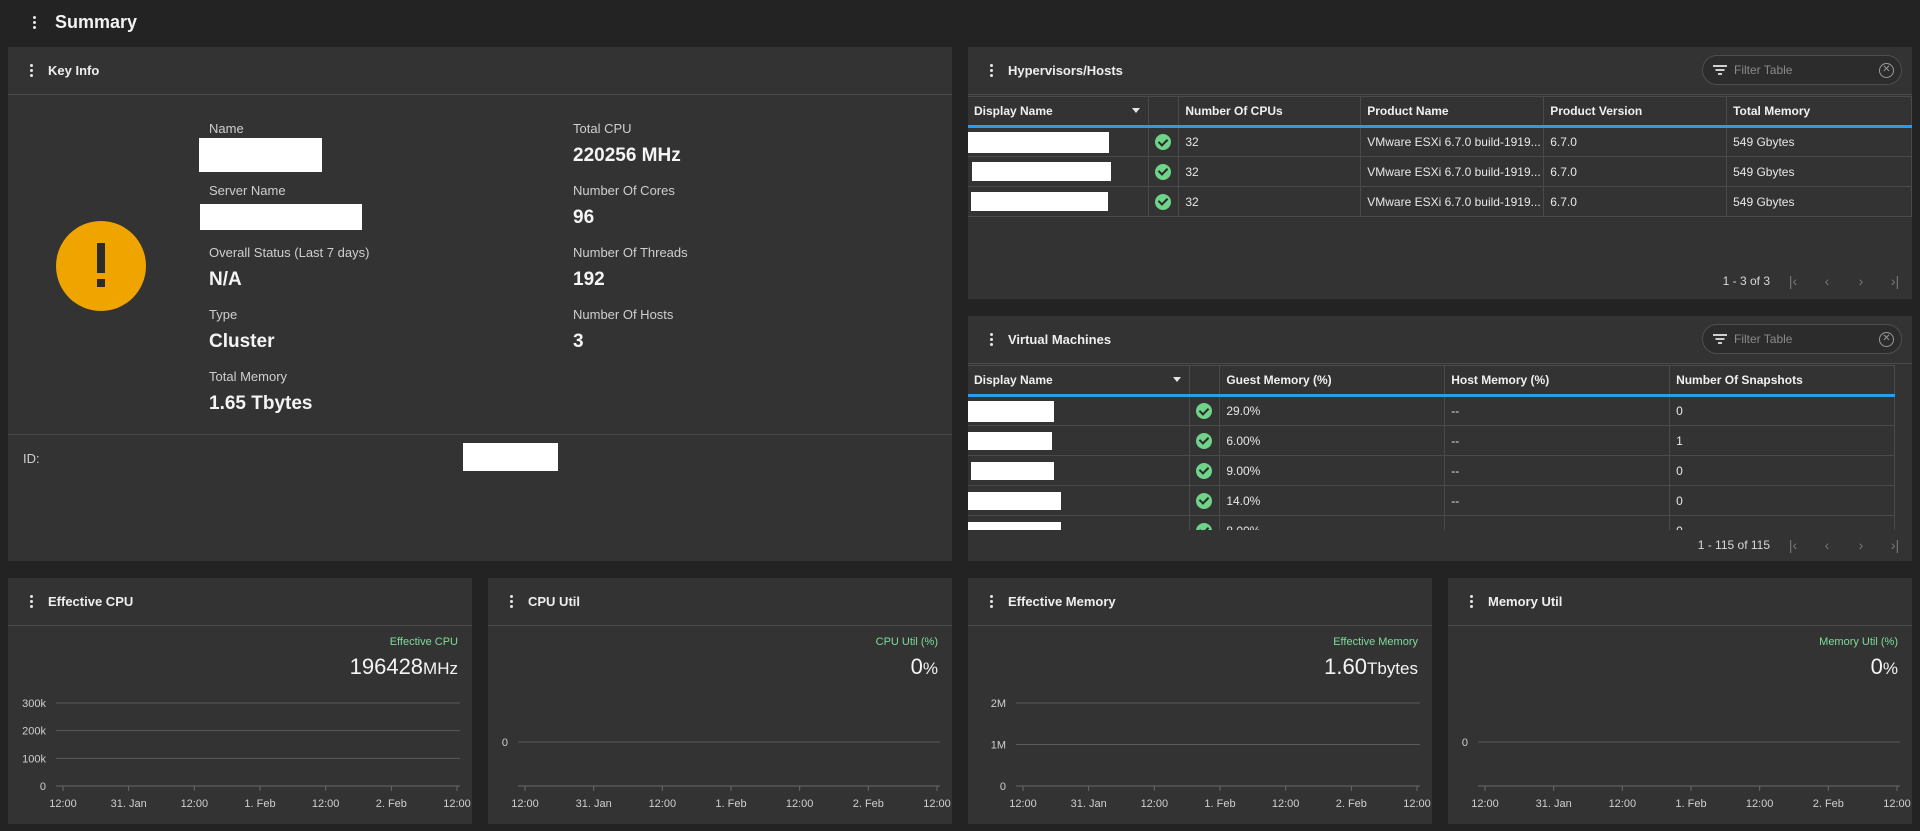 Image resolution: width=1920 pixels, height=831 pixels. Describe the element at coordinates (623, 314) in the screenshot. I see `hosts-count-label: Number Of Hosts` at that location.